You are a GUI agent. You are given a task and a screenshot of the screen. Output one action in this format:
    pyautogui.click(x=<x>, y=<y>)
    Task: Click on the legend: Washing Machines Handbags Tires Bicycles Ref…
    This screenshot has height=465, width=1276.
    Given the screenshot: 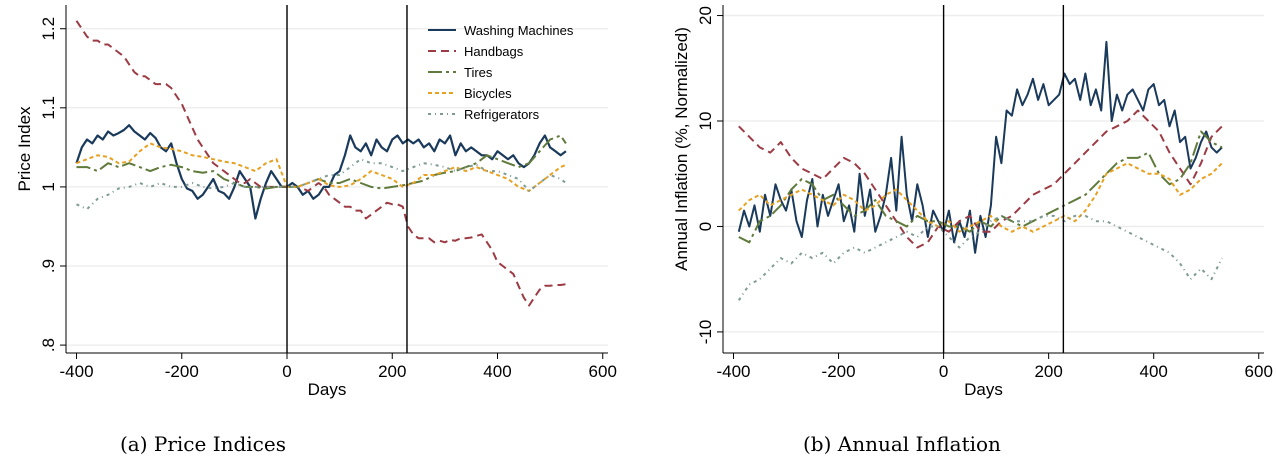 What is the action you would take?
    pyautogui.click(x=501, y=72)
    